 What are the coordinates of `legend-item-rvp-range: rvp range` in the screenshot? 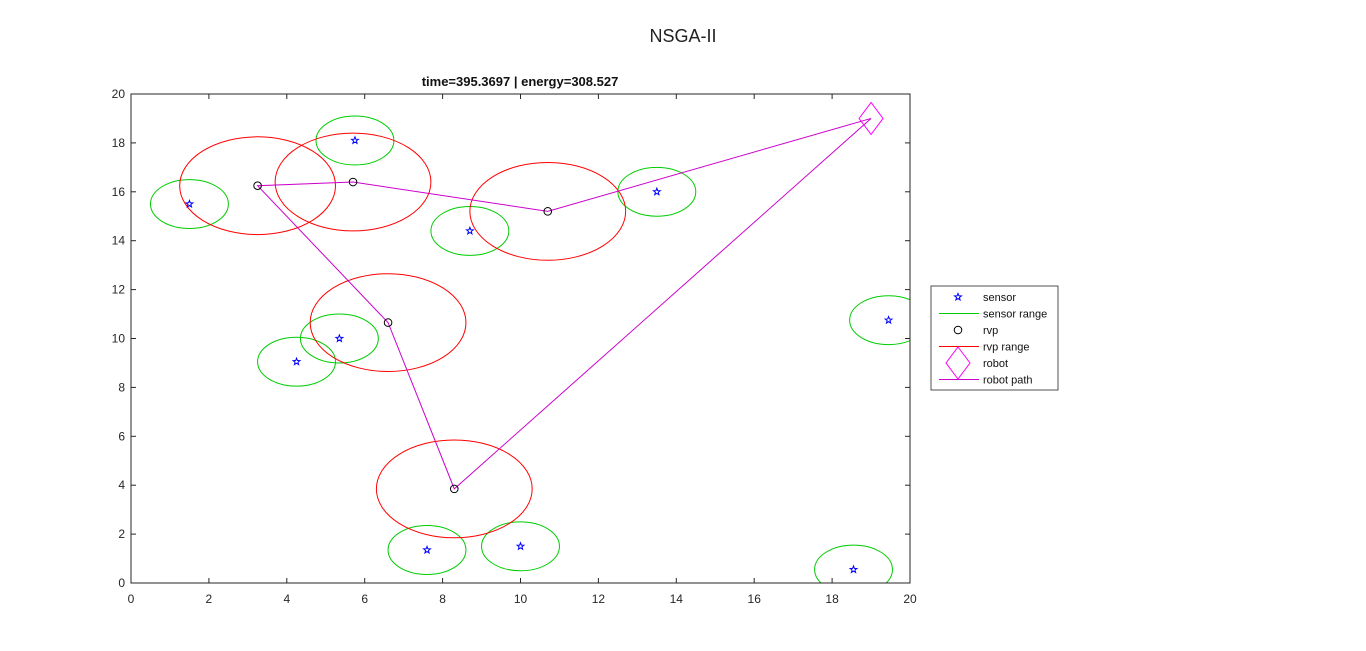 It's located at (984, 348).